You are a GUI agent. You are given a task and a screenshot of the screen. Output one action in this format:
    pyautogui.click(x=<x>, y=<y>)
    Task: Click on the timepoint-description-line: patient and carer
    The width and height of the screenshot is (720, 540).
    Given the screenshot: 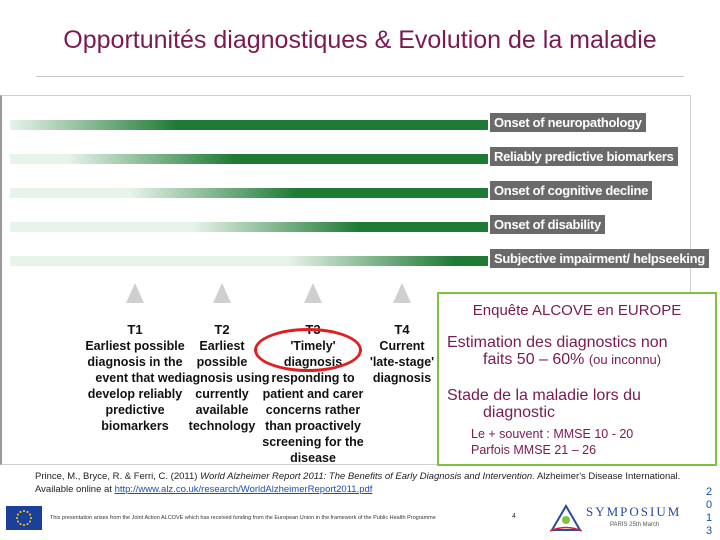 What is the action you would take?
    pyautogui.click(x=313, y=394)
    